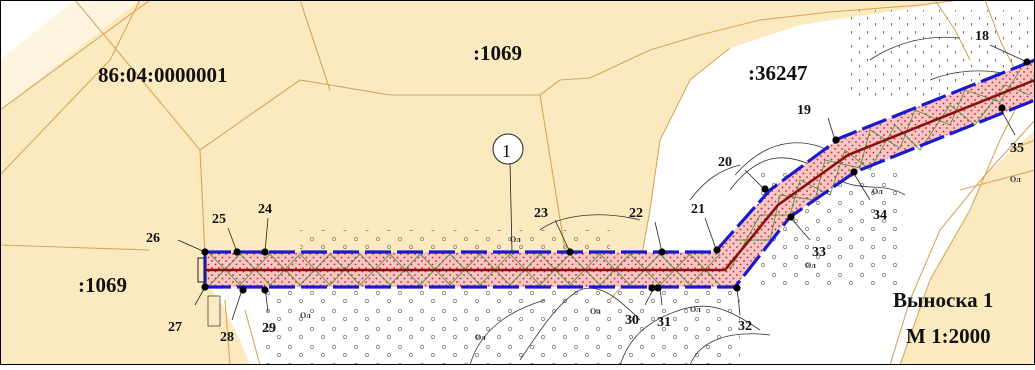 The height and width of the screenshot is (370, 1035). Describe the element at coordinates (725, 162) in the screenshot. I see `point-label-20: 20` at that location.